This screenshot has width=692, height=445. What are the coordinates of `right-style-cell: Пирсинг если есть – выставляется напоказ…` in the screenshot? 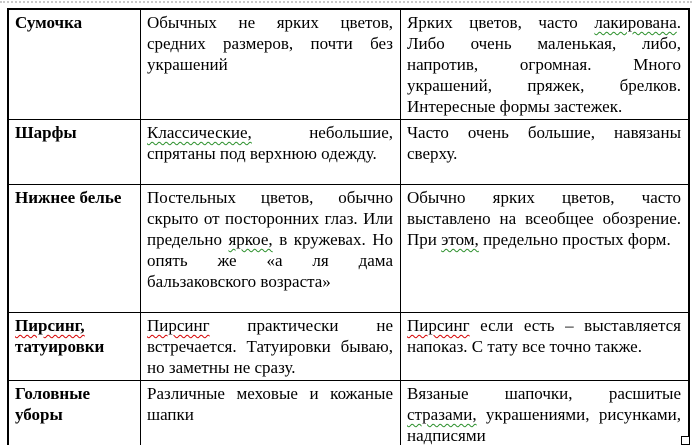 It's located at (545, 346).